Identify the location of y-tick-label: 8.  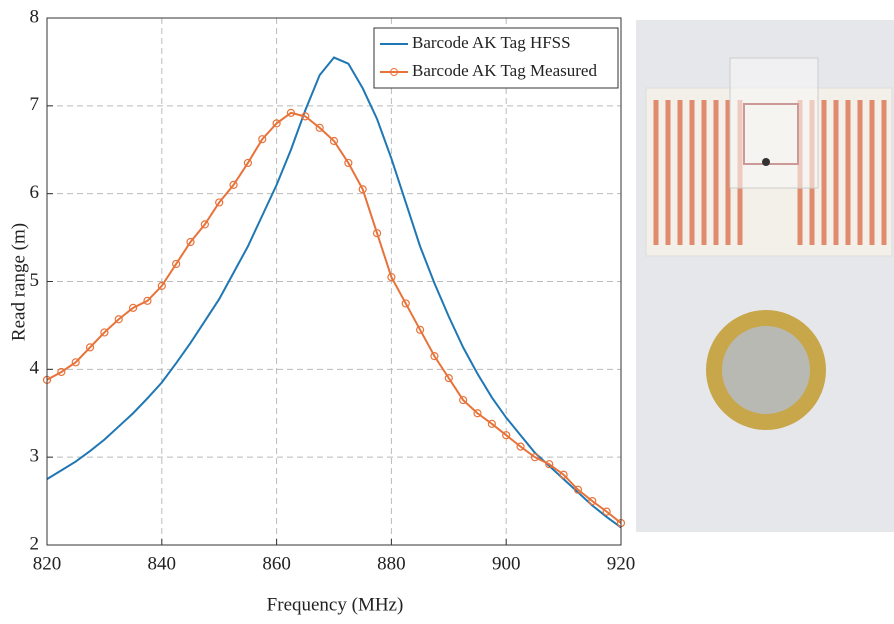
(35, 16).